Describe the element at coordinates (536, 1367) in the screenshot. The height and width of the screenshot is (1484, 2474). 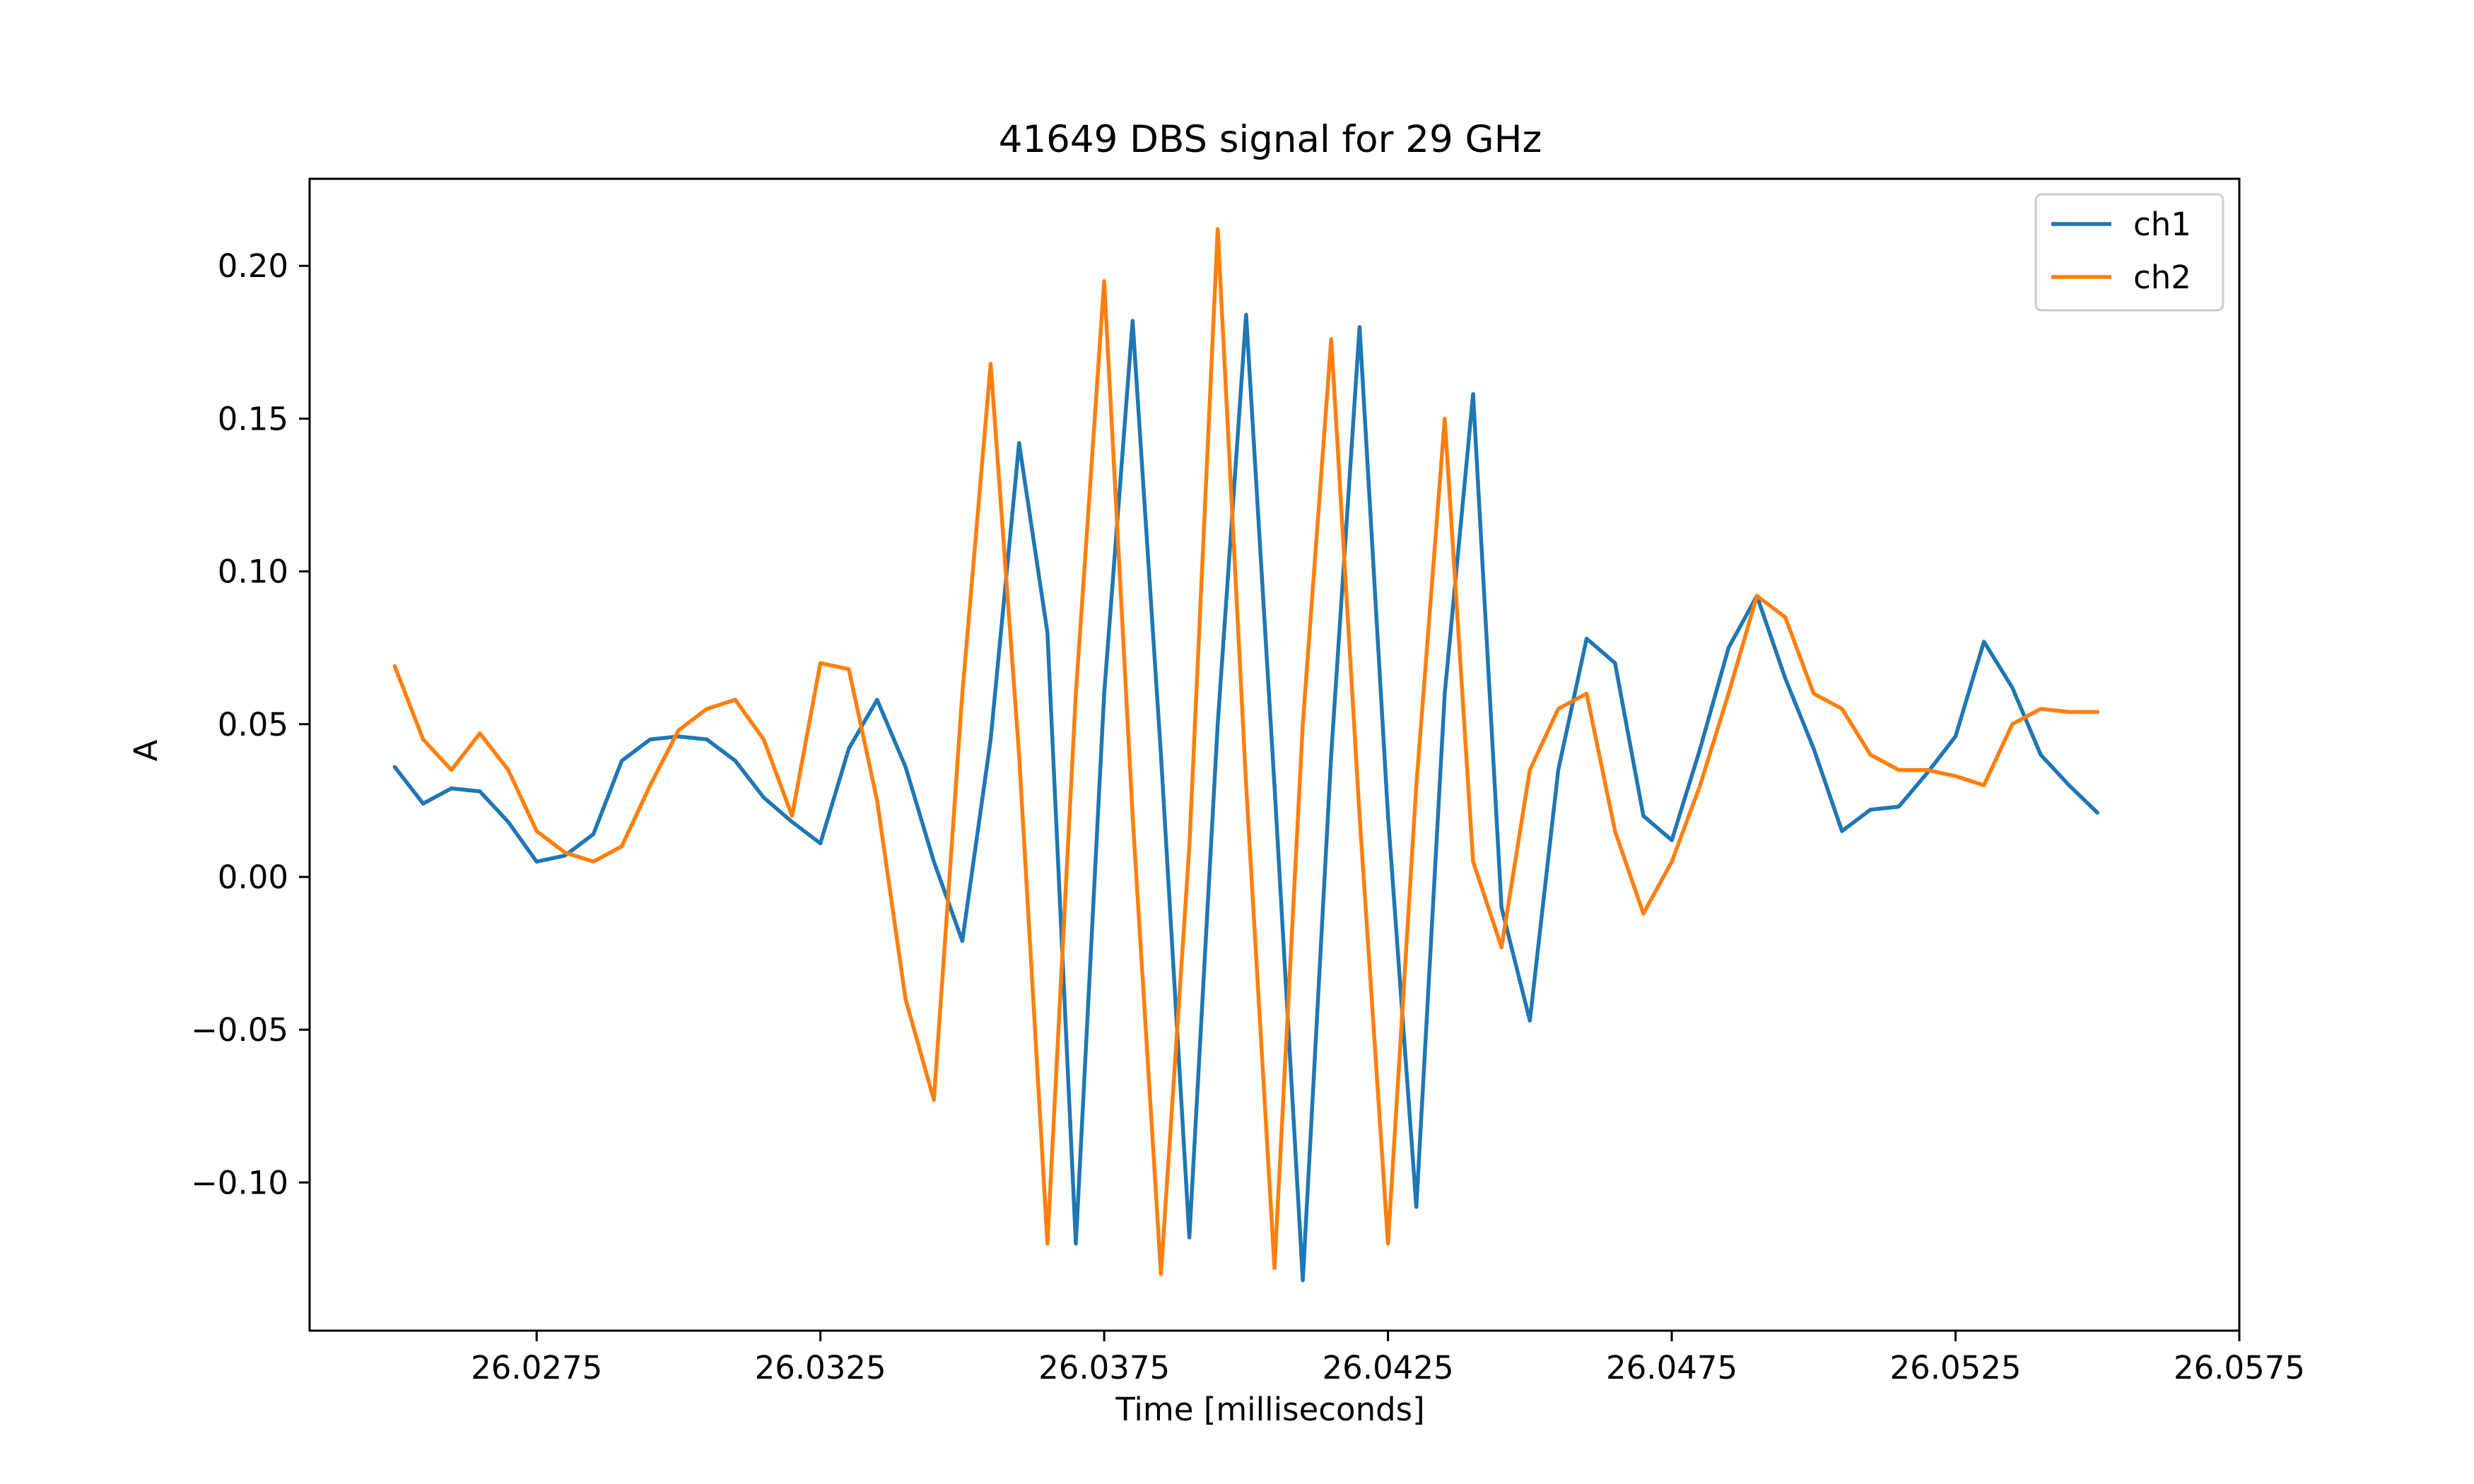
I see `x-tick-label: 26.0275` at that location.